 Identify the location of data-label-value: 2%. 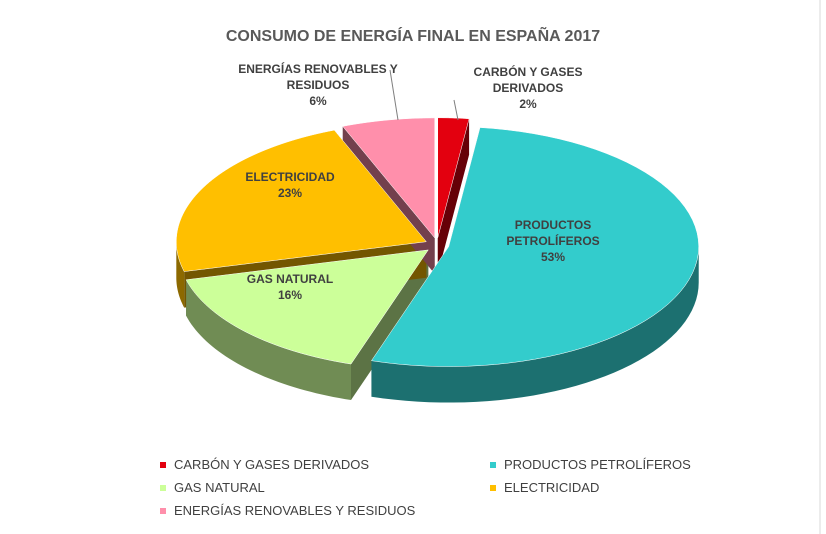
(528, 104).